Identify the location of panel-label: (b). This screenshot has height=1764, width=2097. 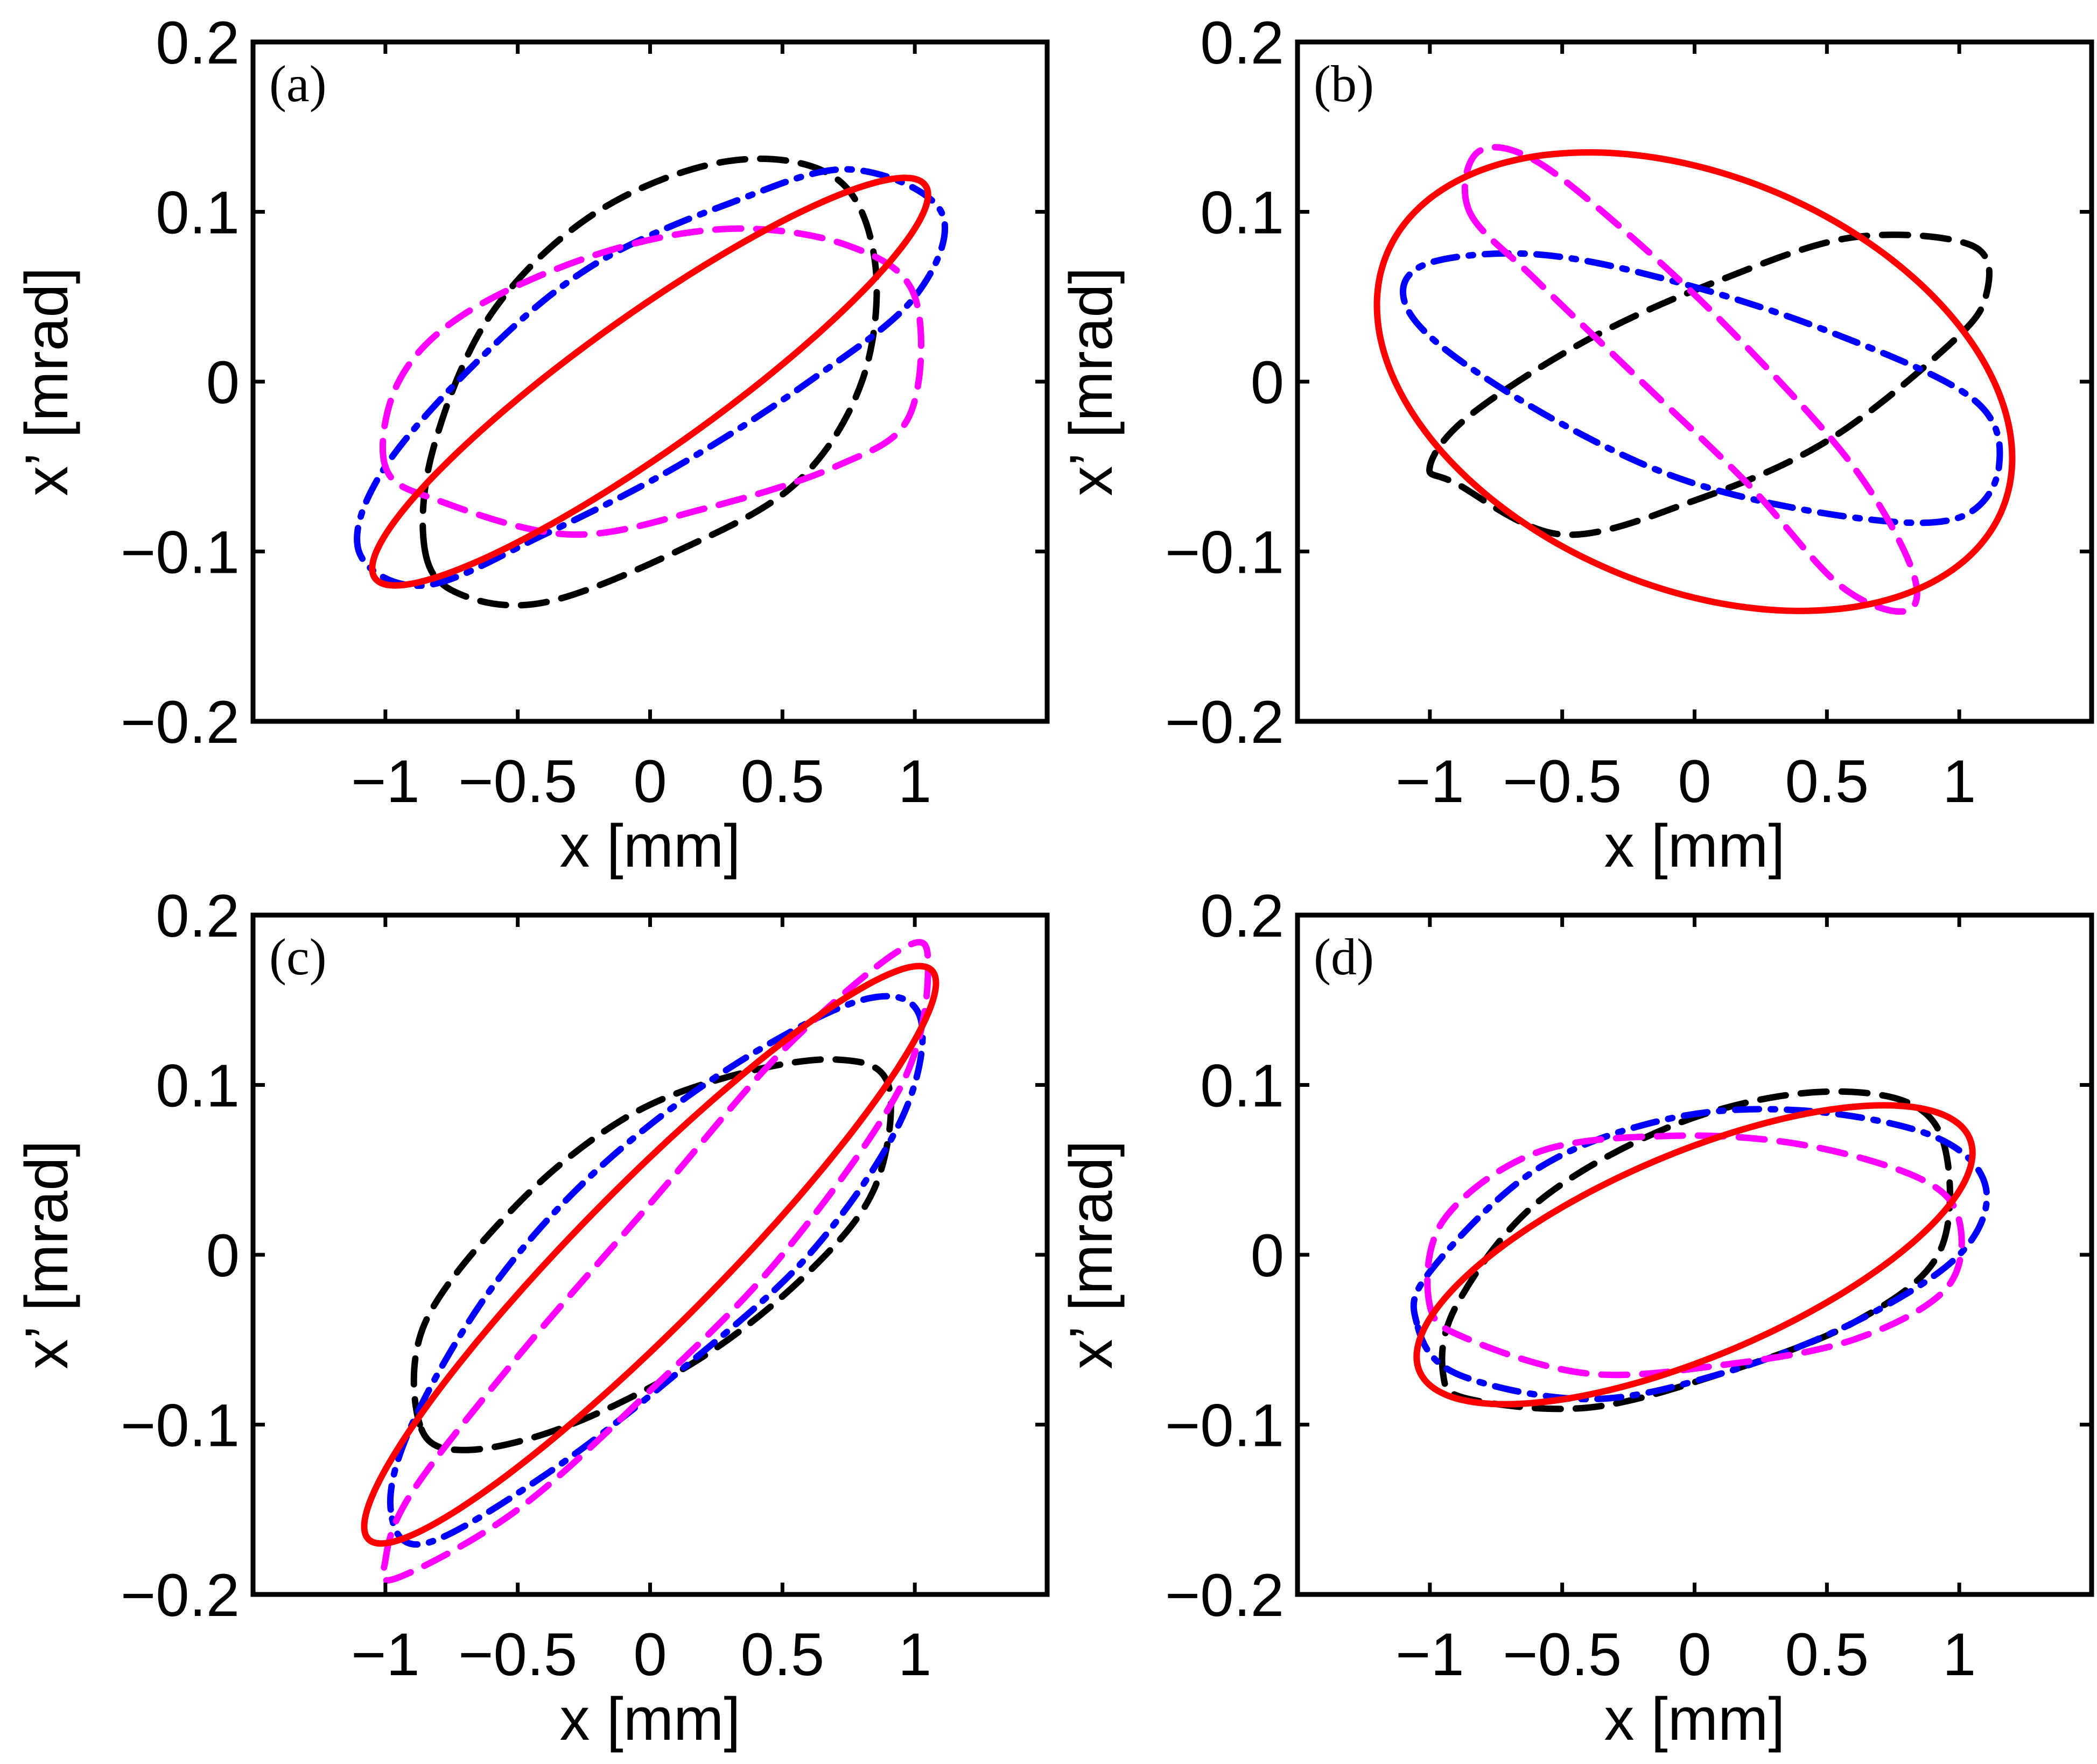
(1344, 84).